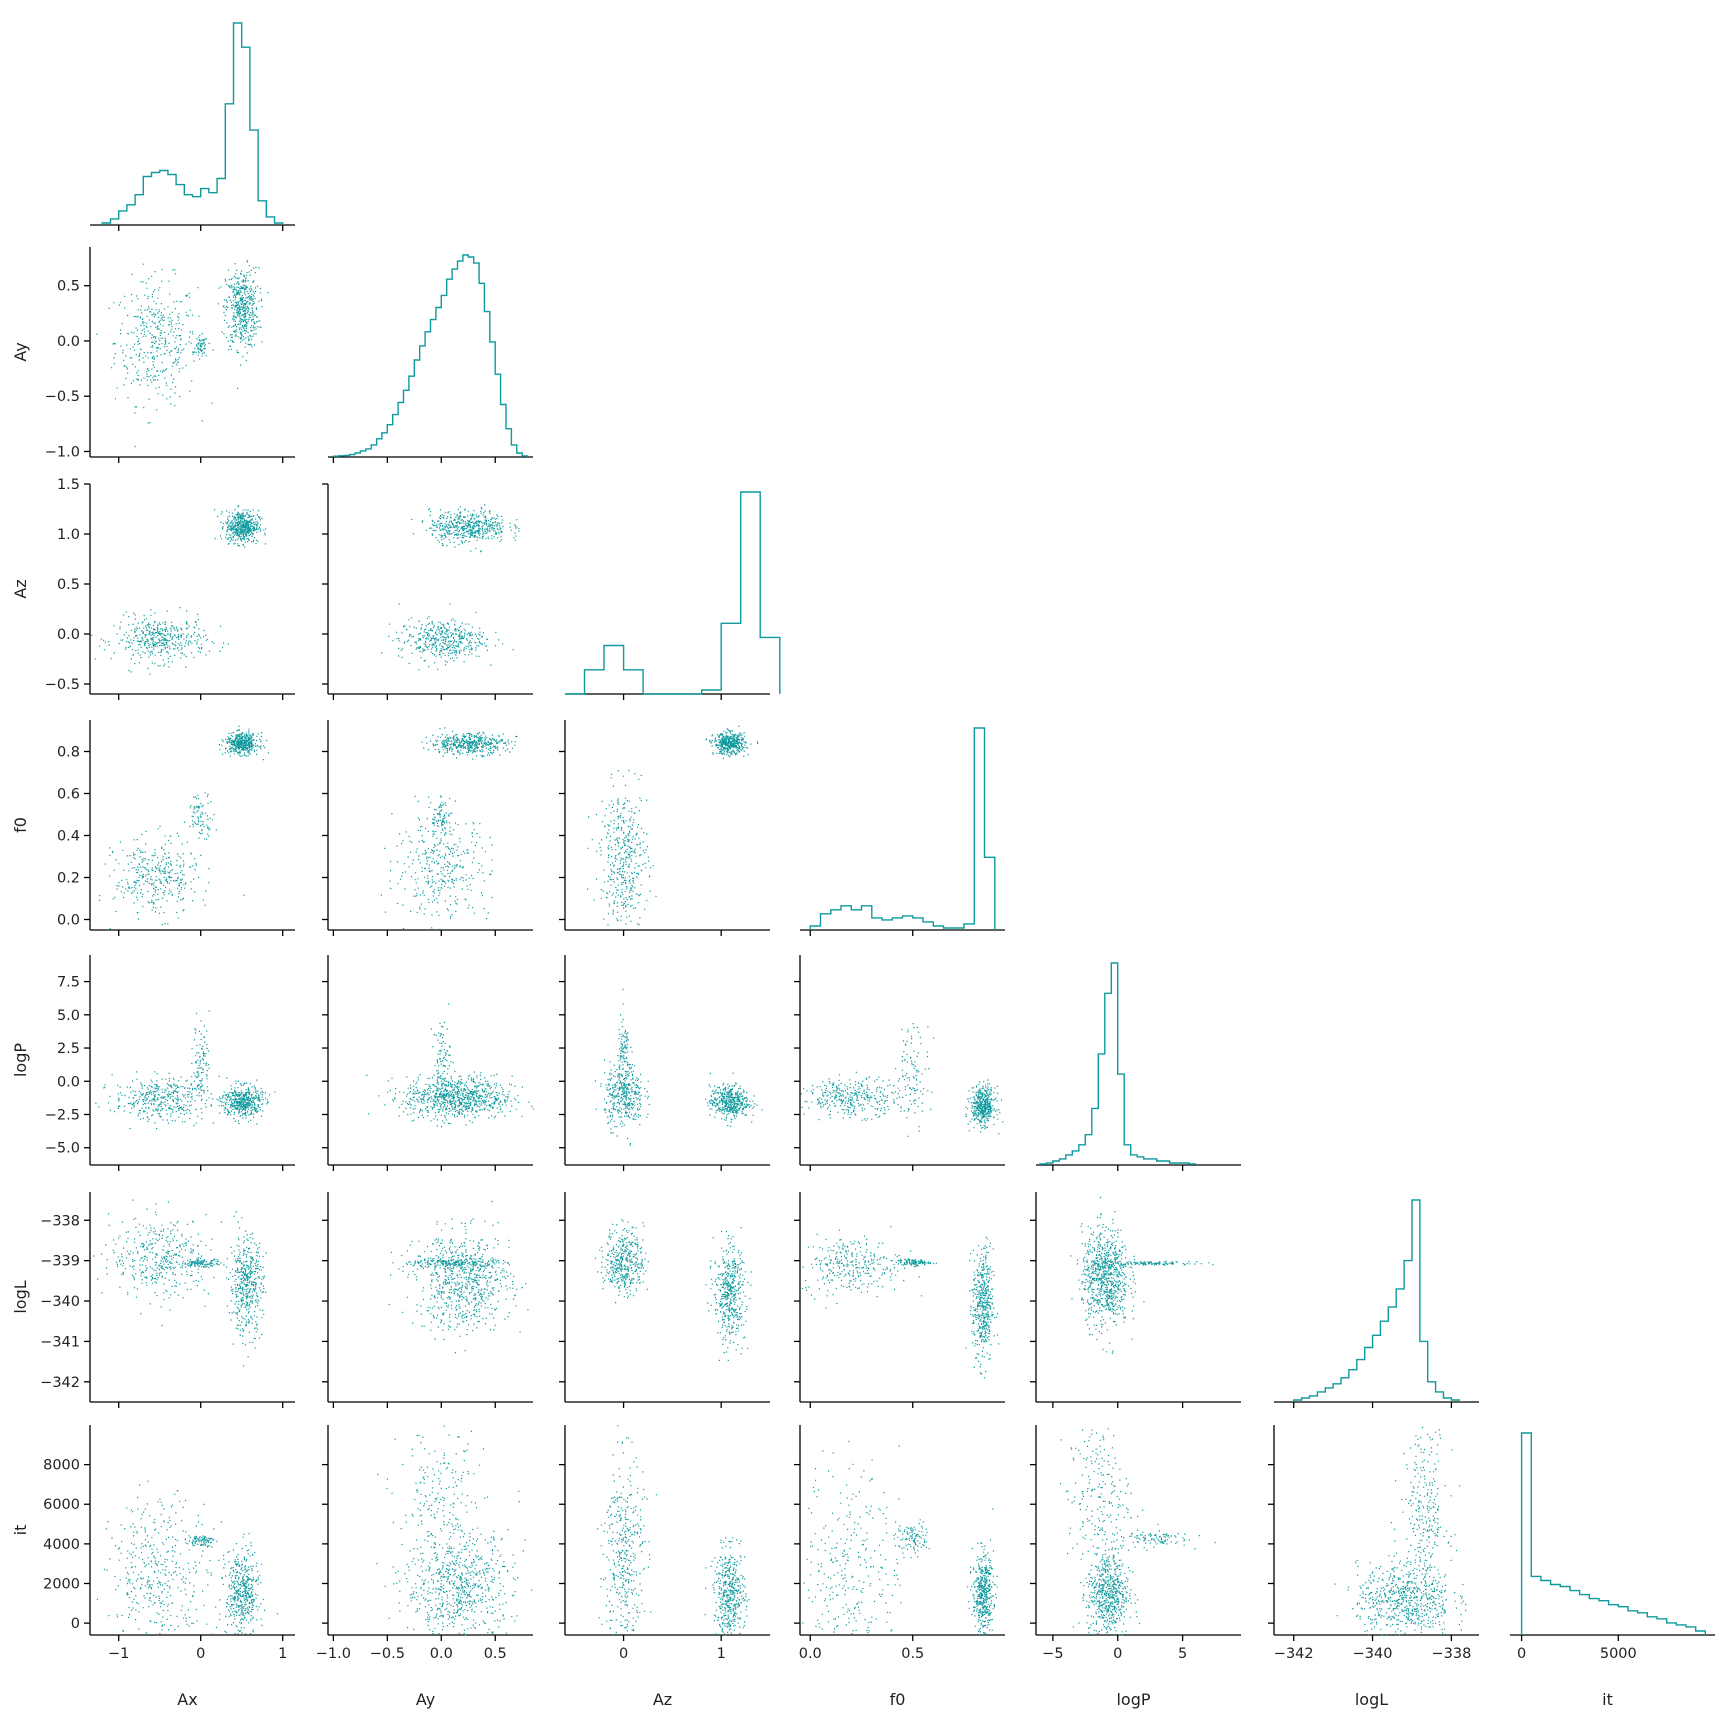 The image size is (1724, 1712). What do you see at coordinates (333, 1654) in the screenshot?
I see `x-tick-label: −1.0` at bounding box center [333, 1654].